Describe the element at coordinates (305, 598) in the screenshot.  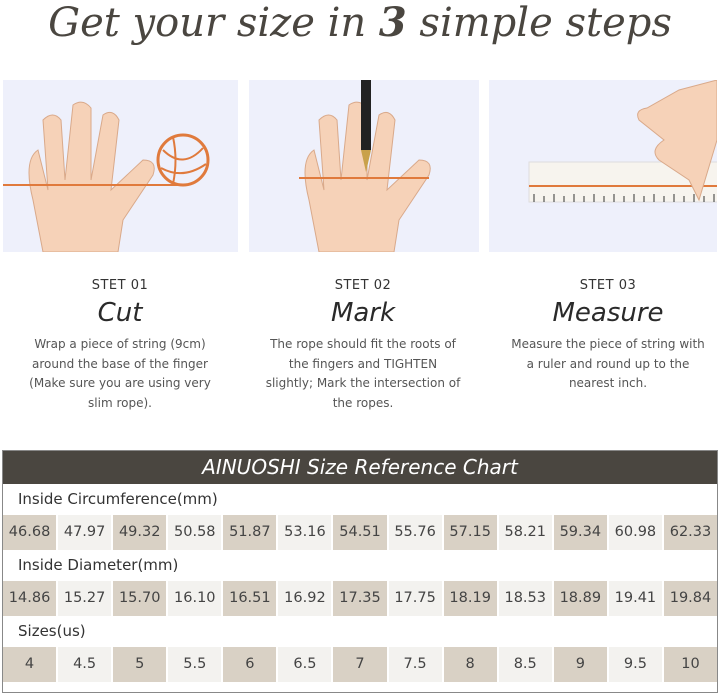
I see `diameter-cell: 16.92` at that location.